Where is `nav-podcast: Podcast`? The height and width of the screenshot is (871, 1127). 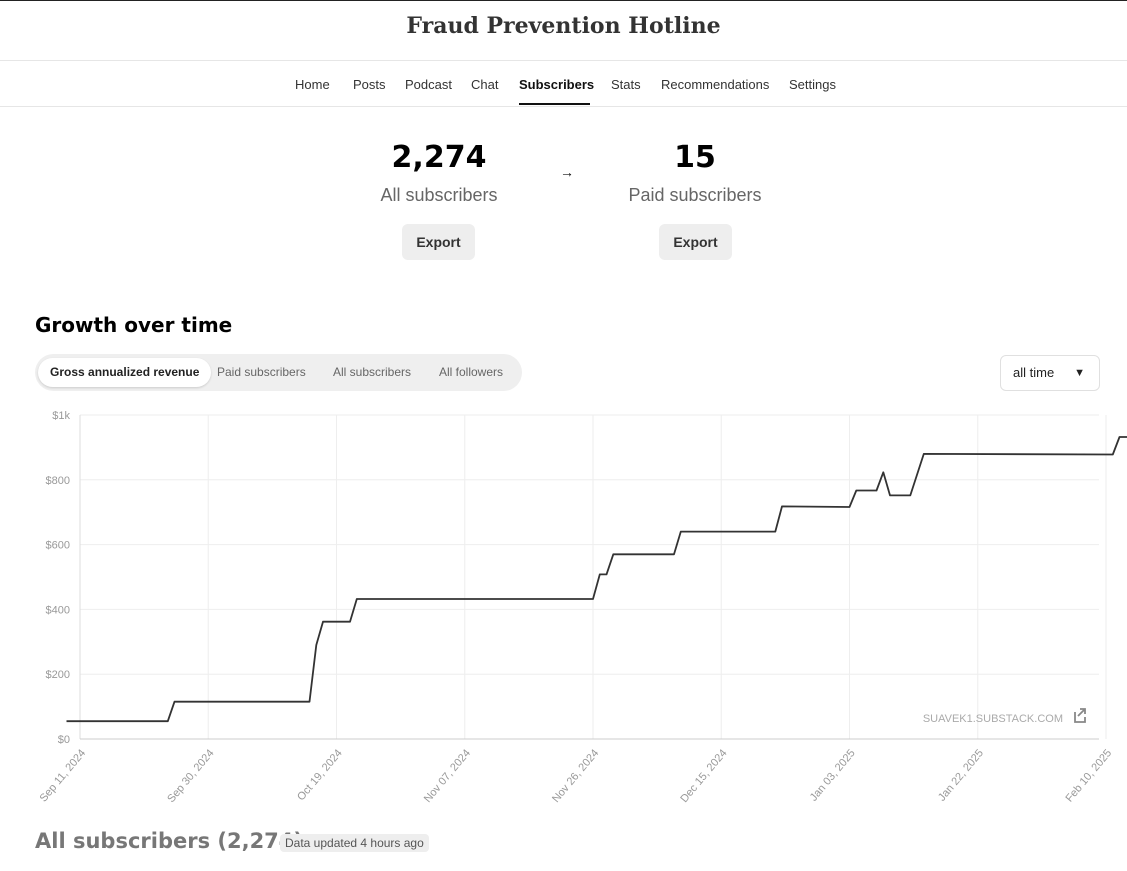 nav-podcast: Podcast is located at coordinates (428, 84).